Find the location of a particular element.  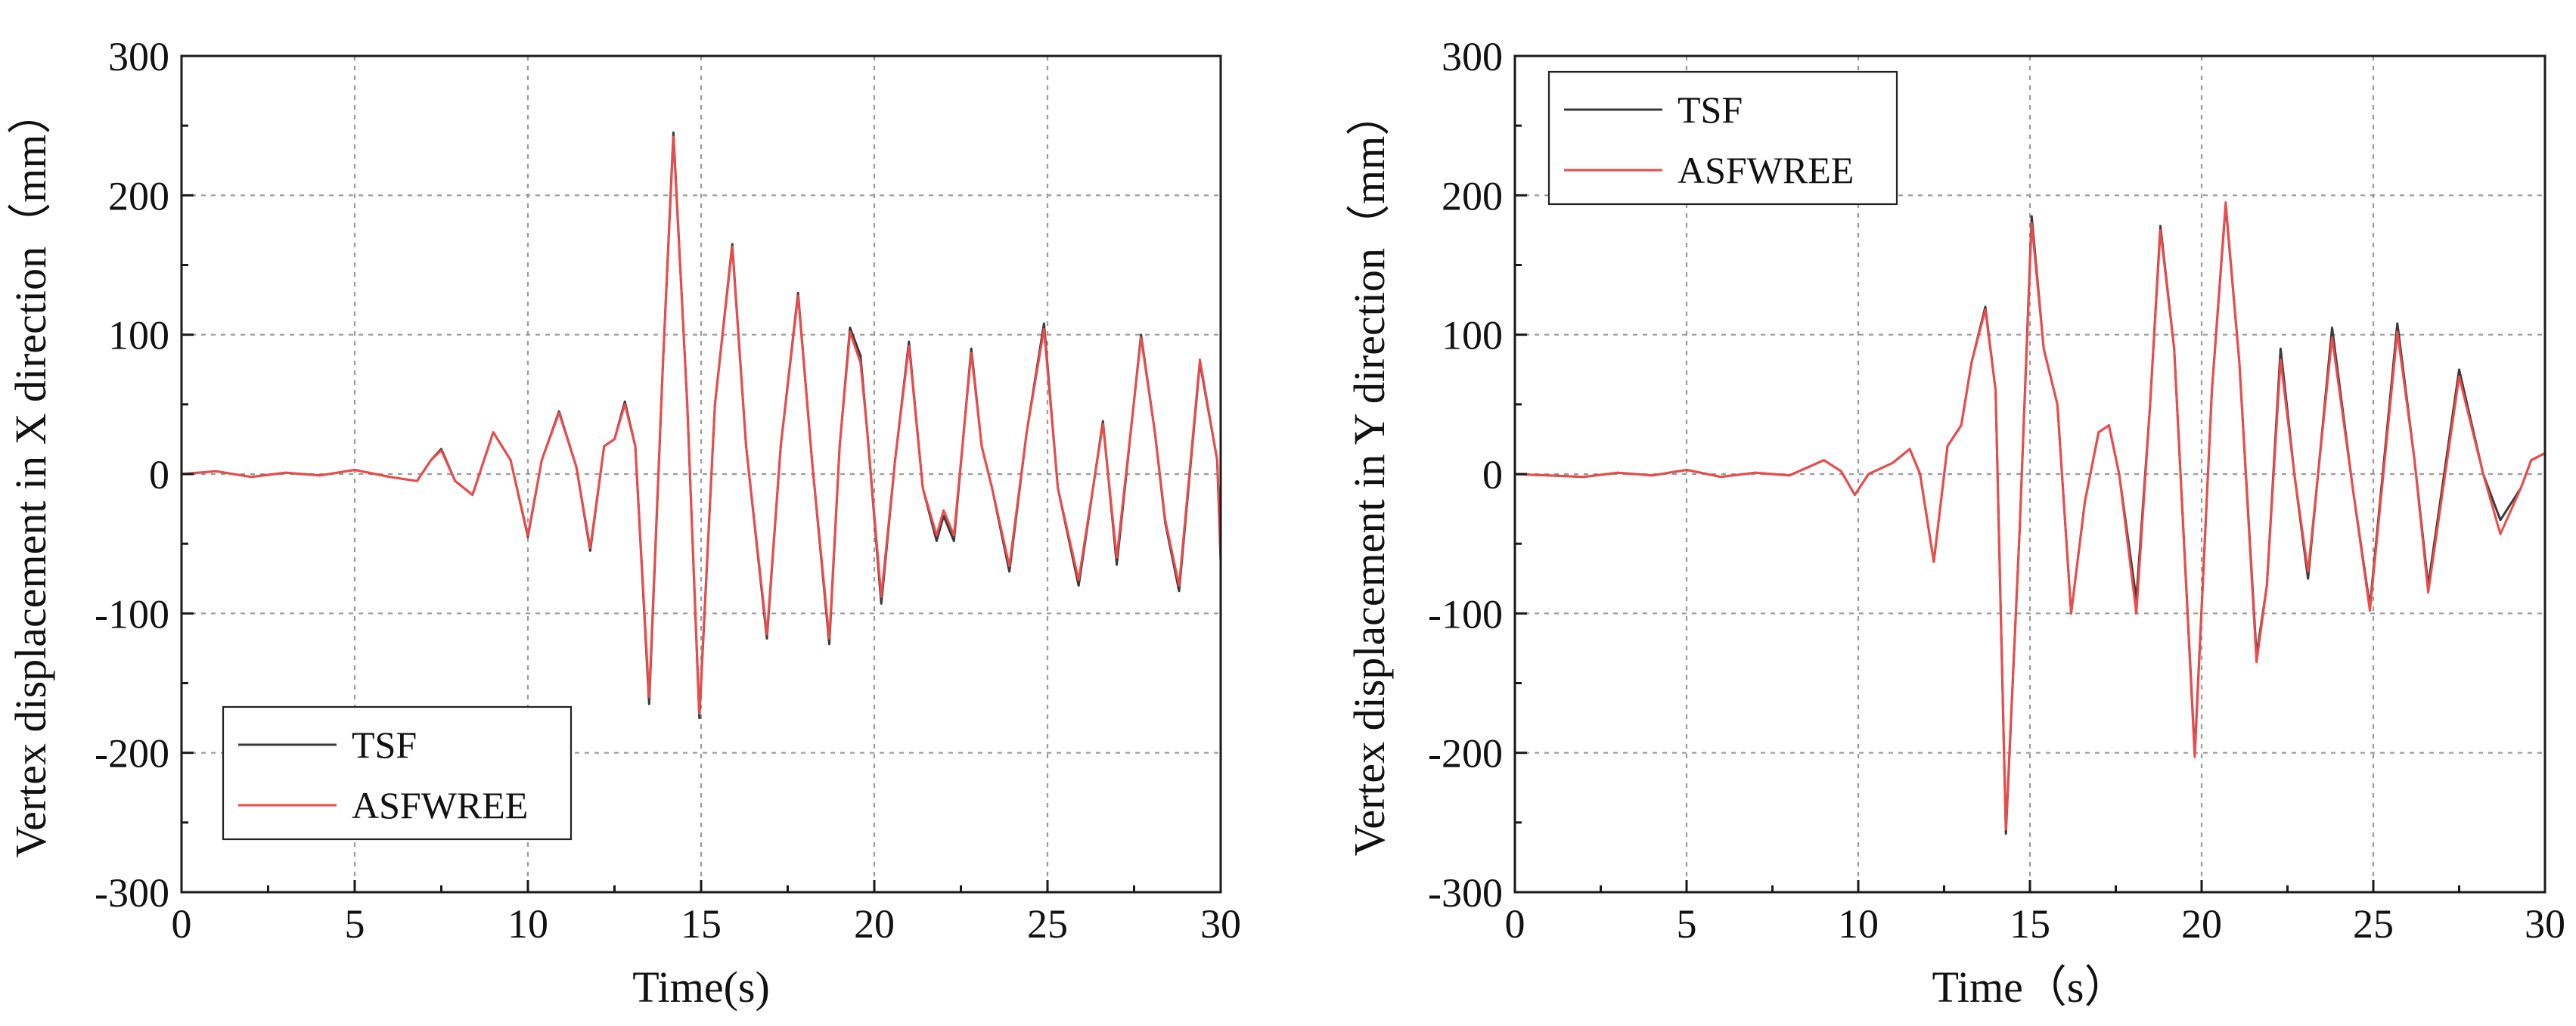

x-axis-title: Time(s) is located at coordinates (701, 987).